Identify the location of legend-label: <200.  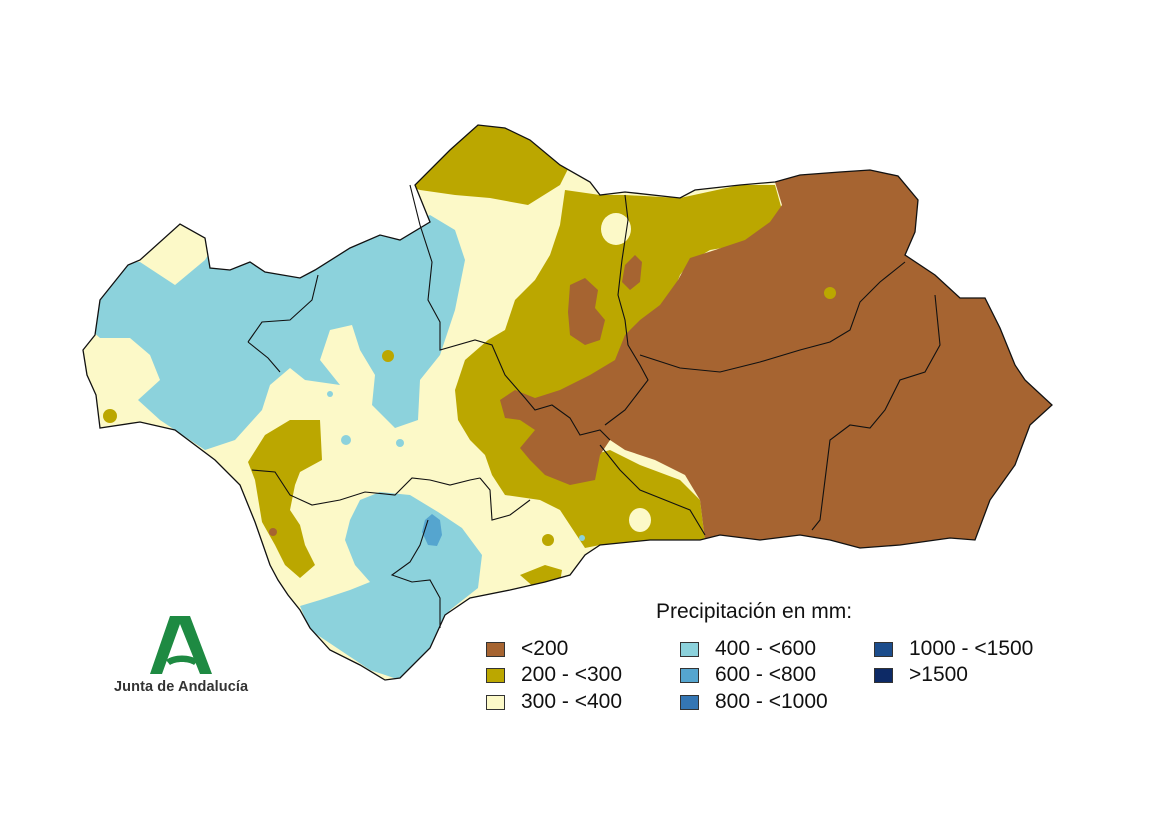
(545, 648).